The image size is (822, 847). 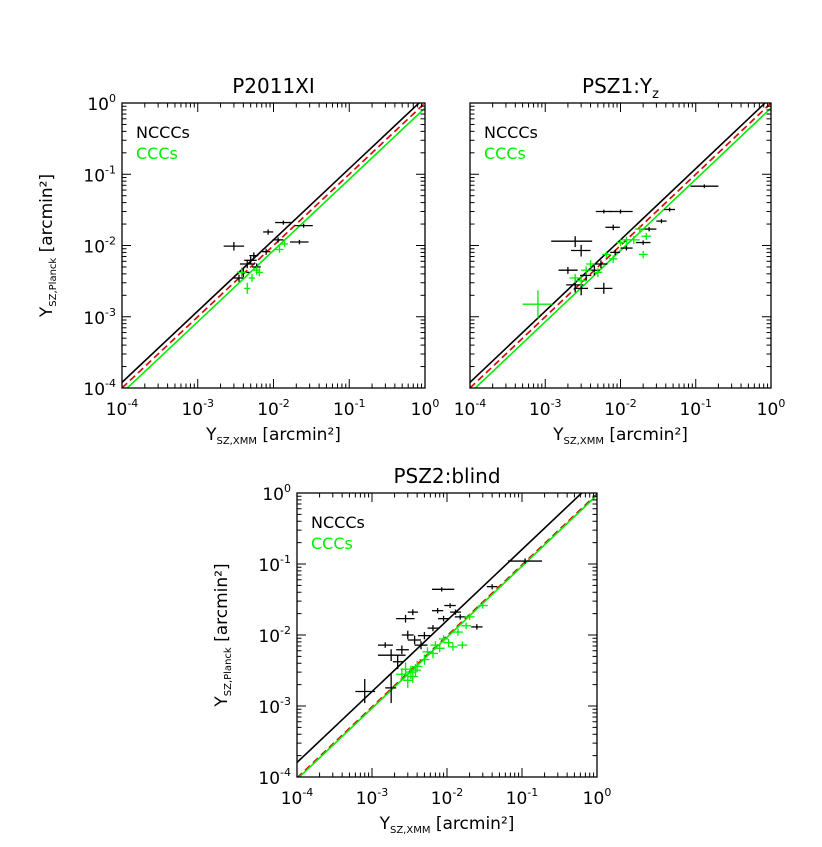 I want to click on y-tick-label: 10⁻², so click(x=99, y=246).